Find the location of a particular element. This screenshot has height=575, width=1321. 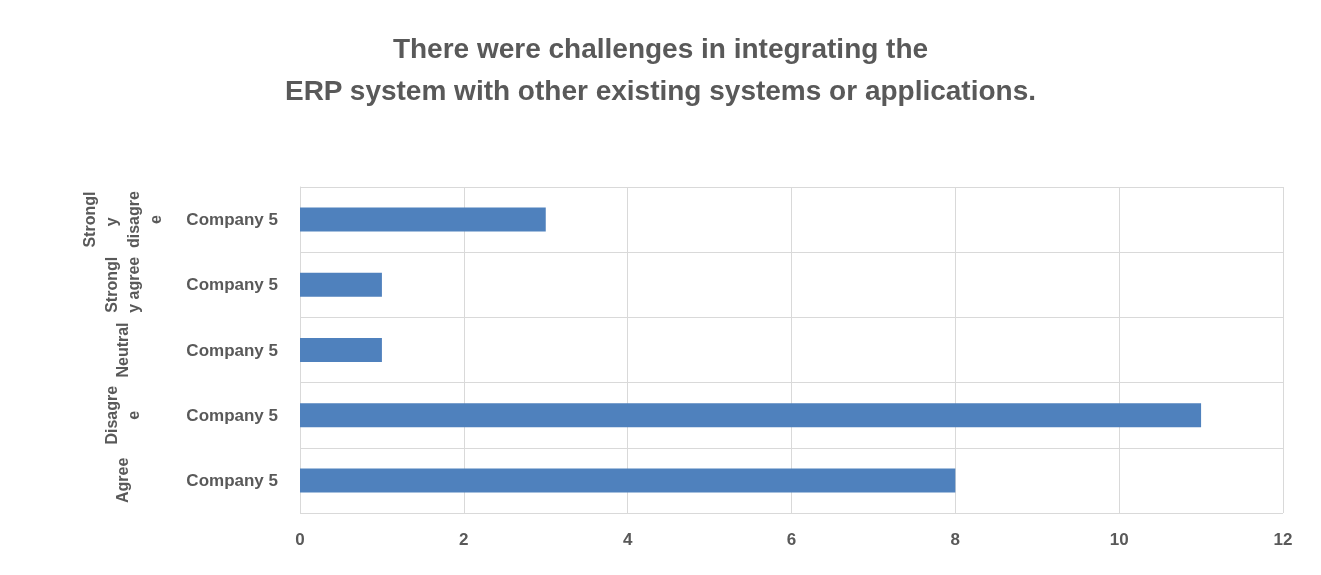

y-tick-label: Agree is located at coordinates (122, 480).